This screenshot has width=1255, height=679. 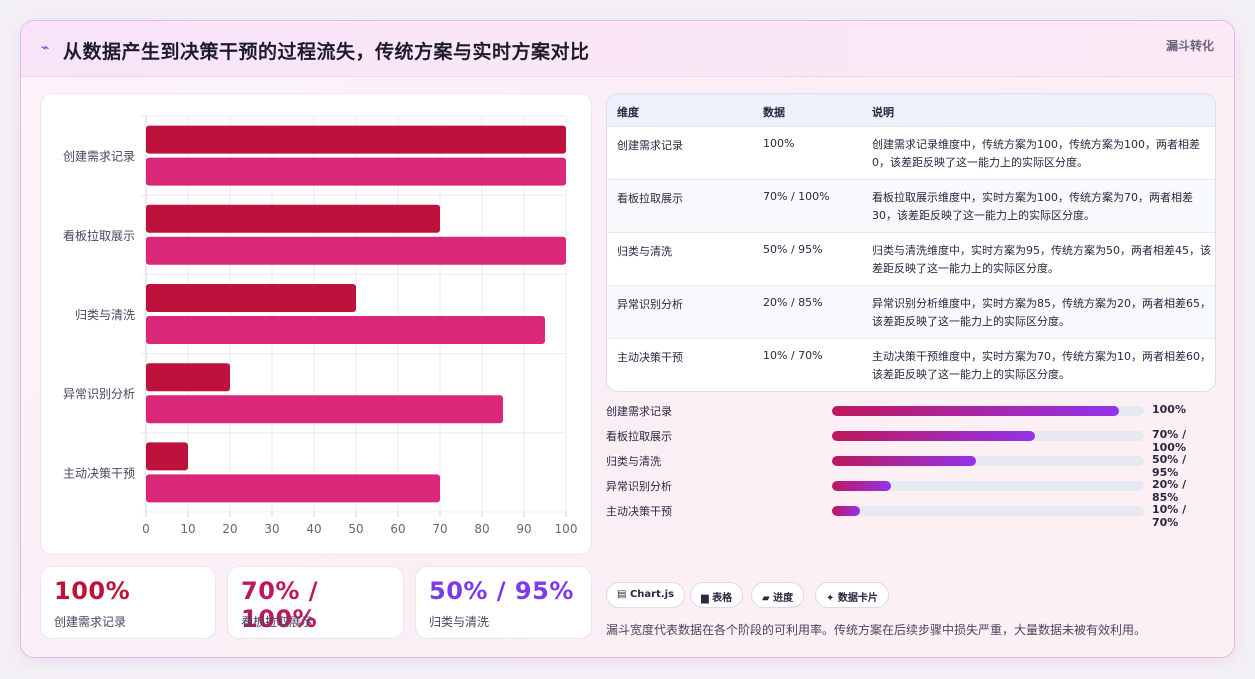 What do you see at coordinates (459, 622) in the screenshot?
I see `stat-label: 归类与清洗` at bounding box center [459, 622].